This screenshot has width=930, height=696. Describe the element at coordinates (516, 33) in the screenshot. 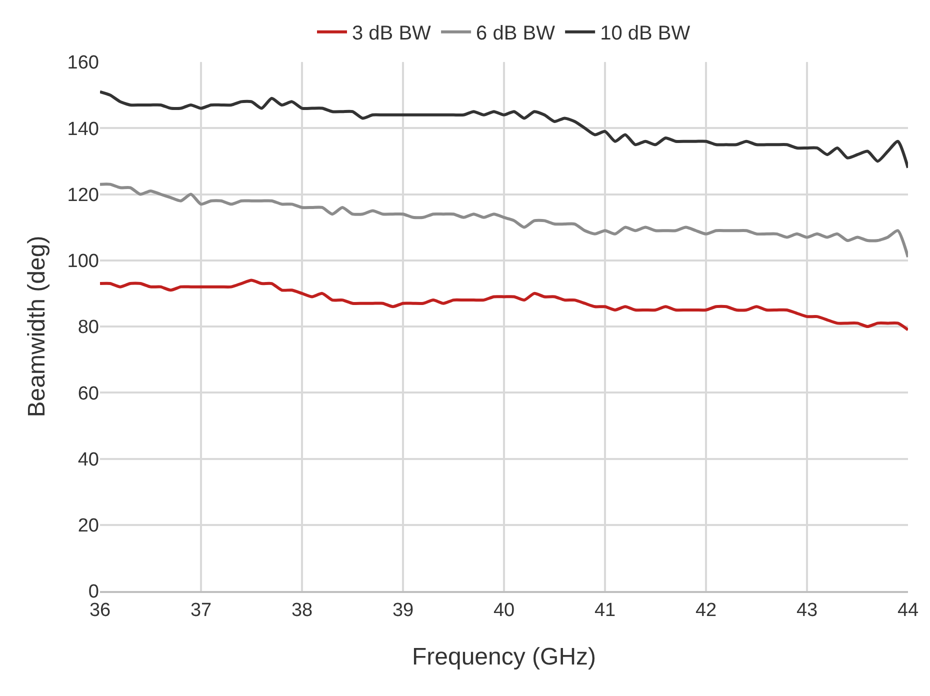

I see `legend-label: 6 dB BW` at that location.